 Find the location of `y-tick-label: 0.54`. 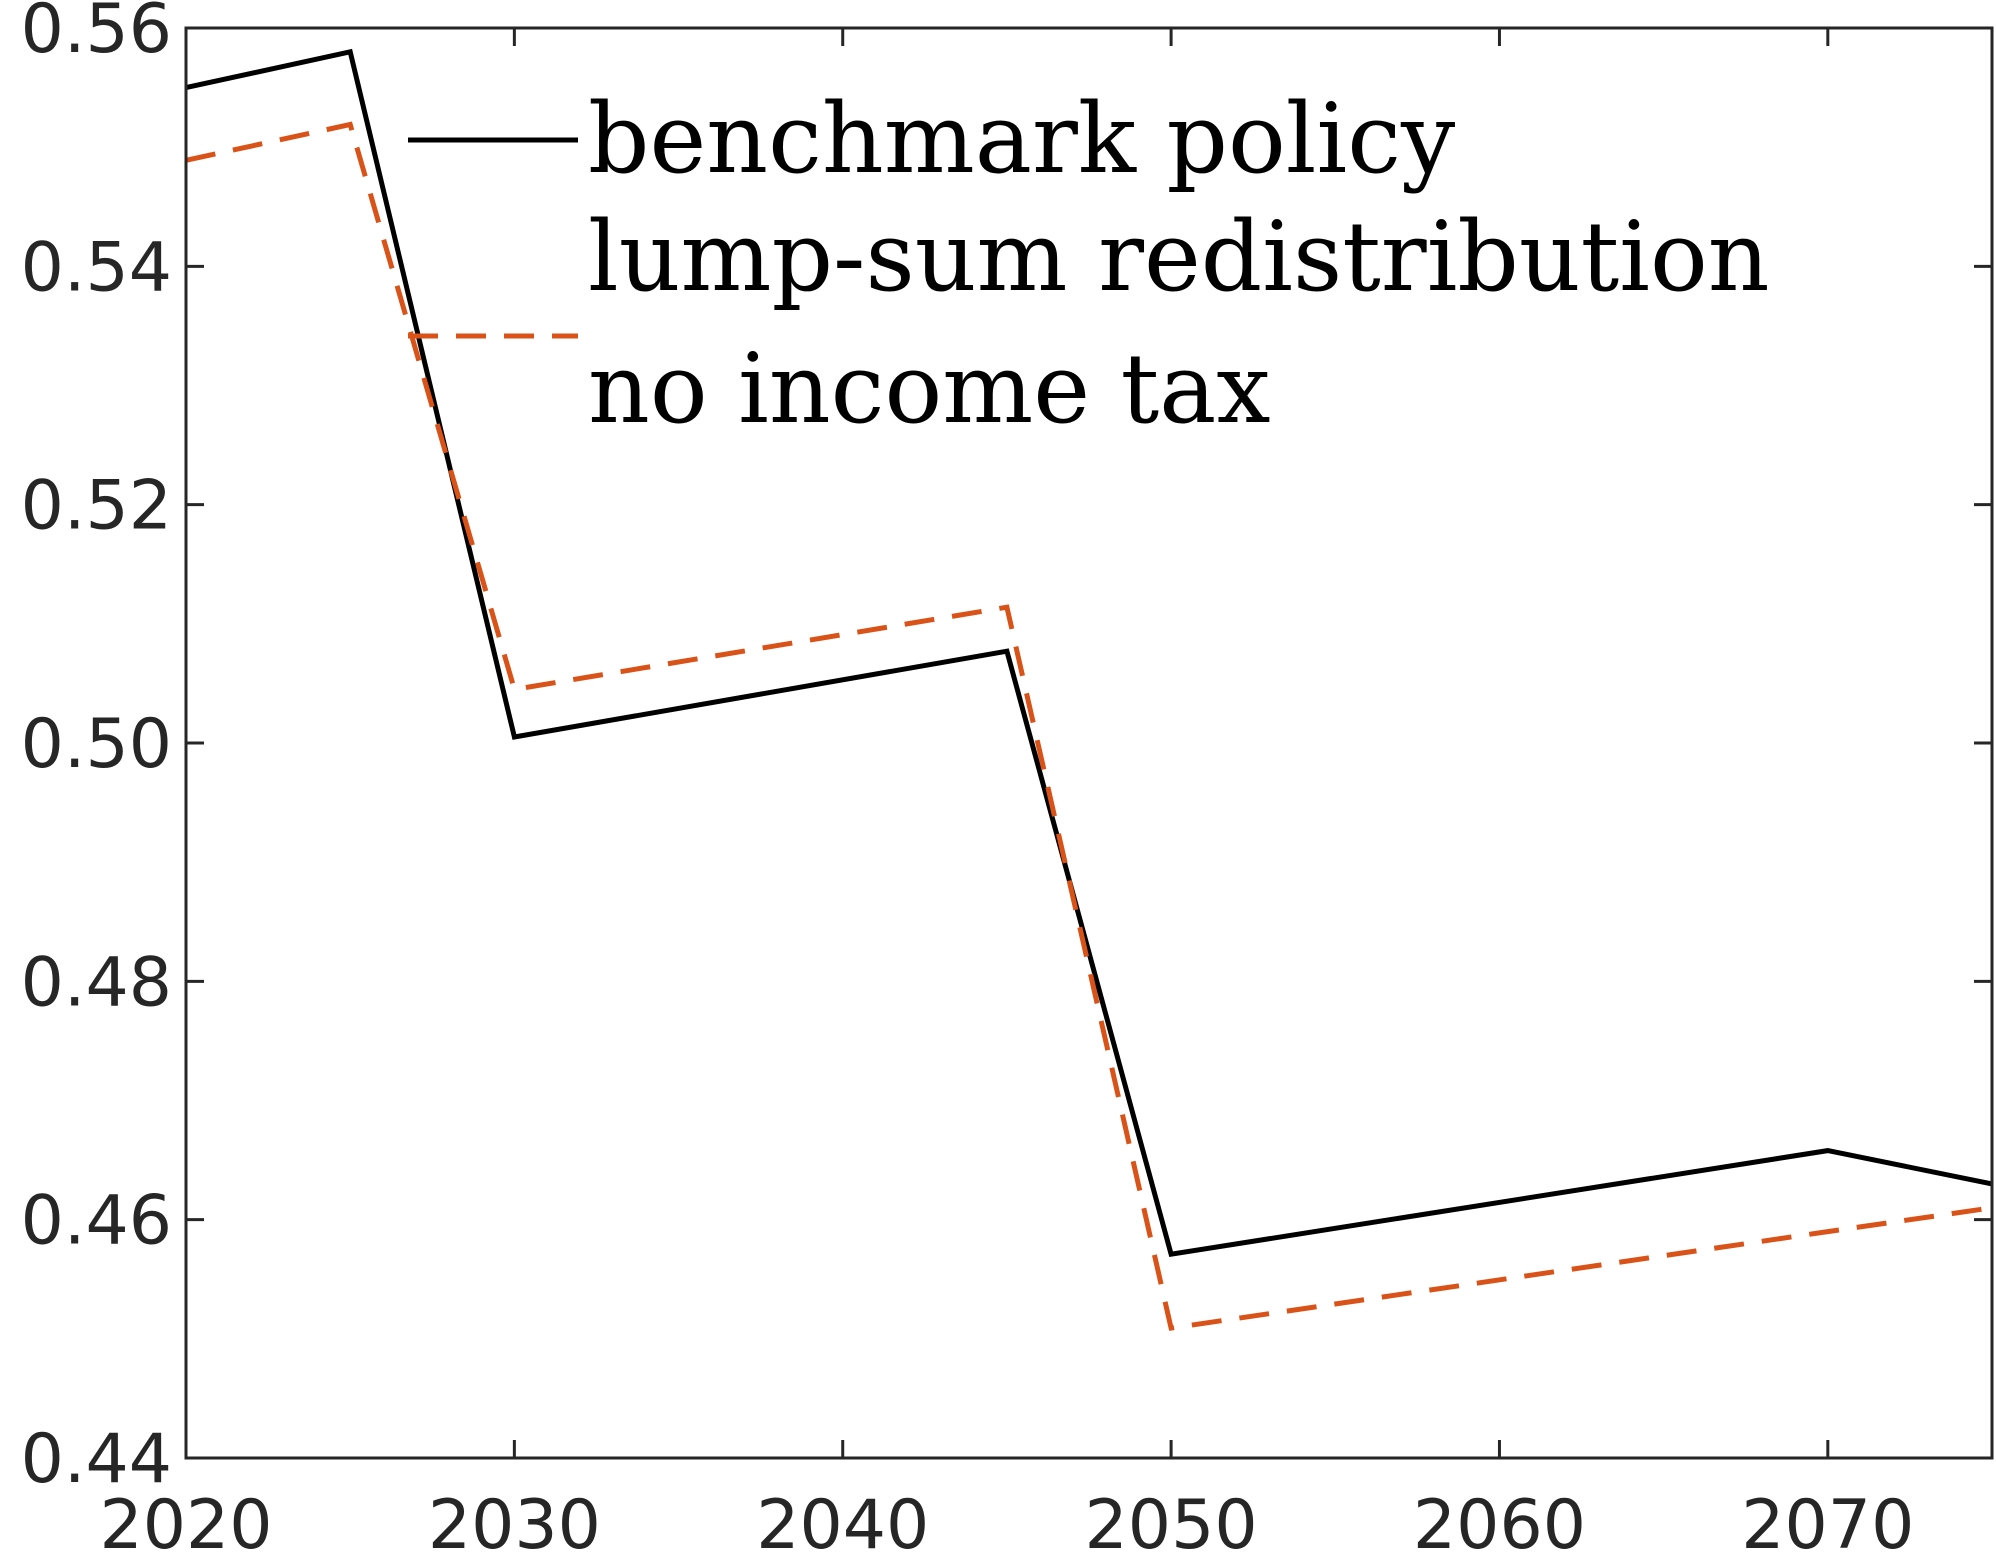

y-tick-label: 0.54 is located at coordinates (96, 267).